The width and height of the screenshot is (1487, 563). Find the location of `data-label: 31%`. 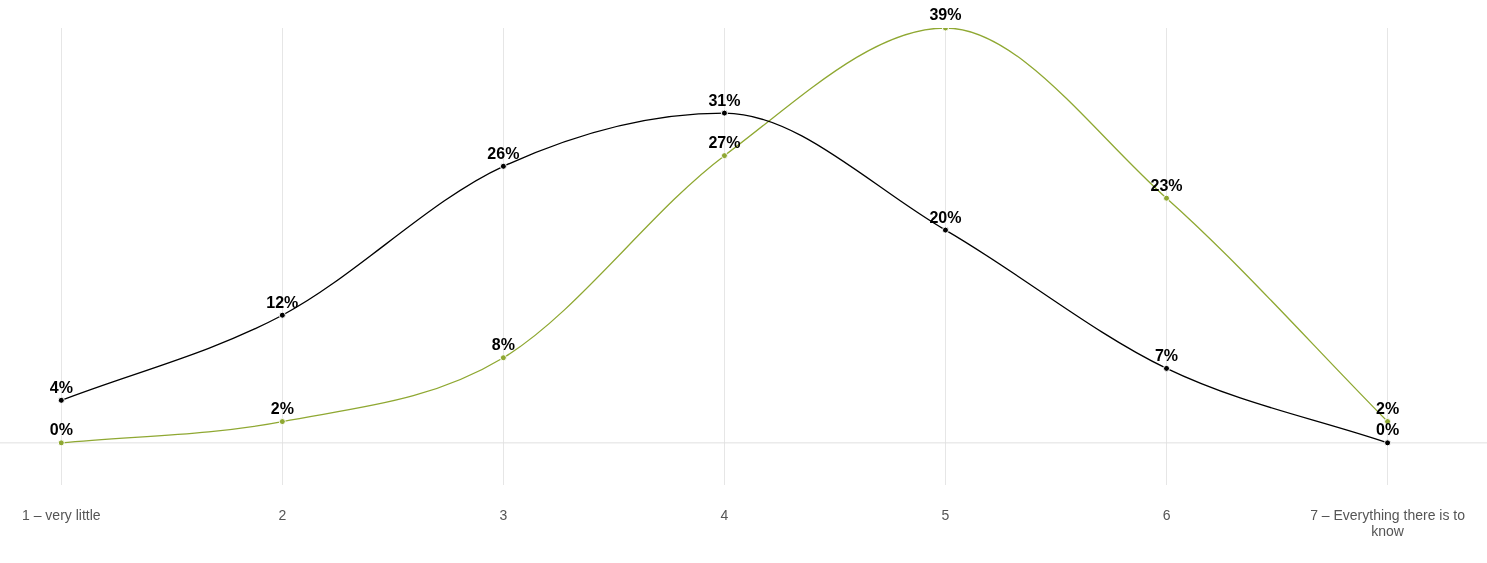

data-label: 31% is located at coordinates (724, 100).